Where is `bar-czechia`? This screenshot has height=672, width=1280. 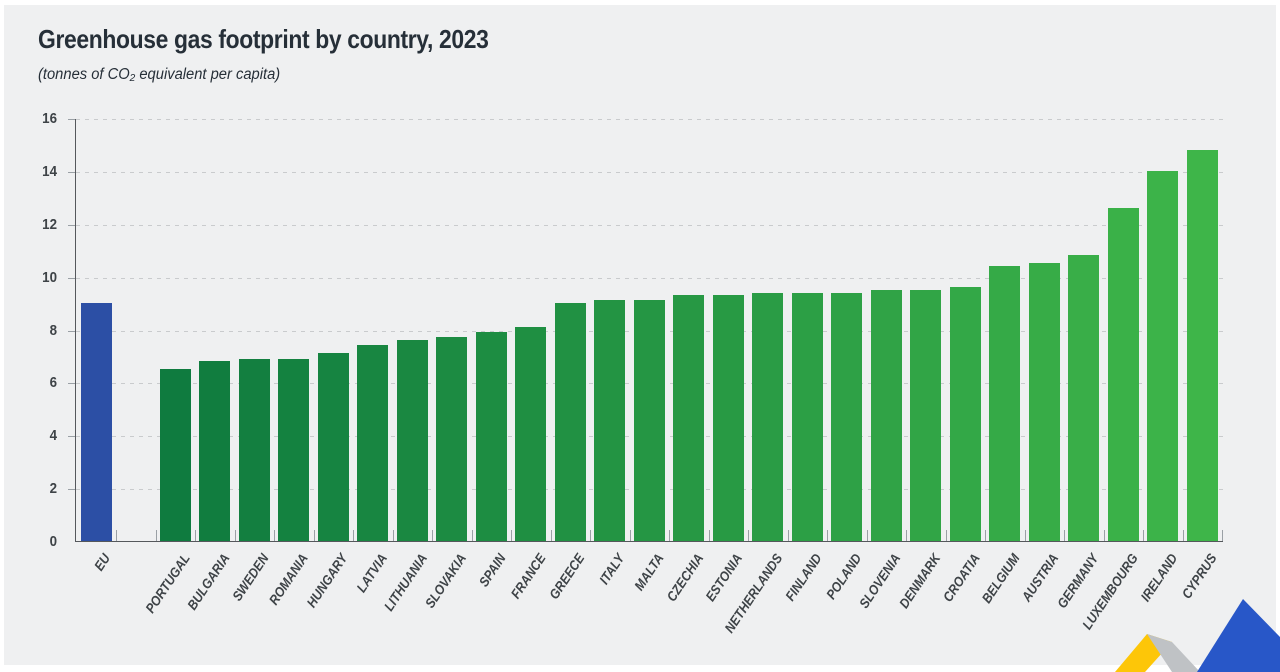 bar-czechia is located at coordinates (689, 418).